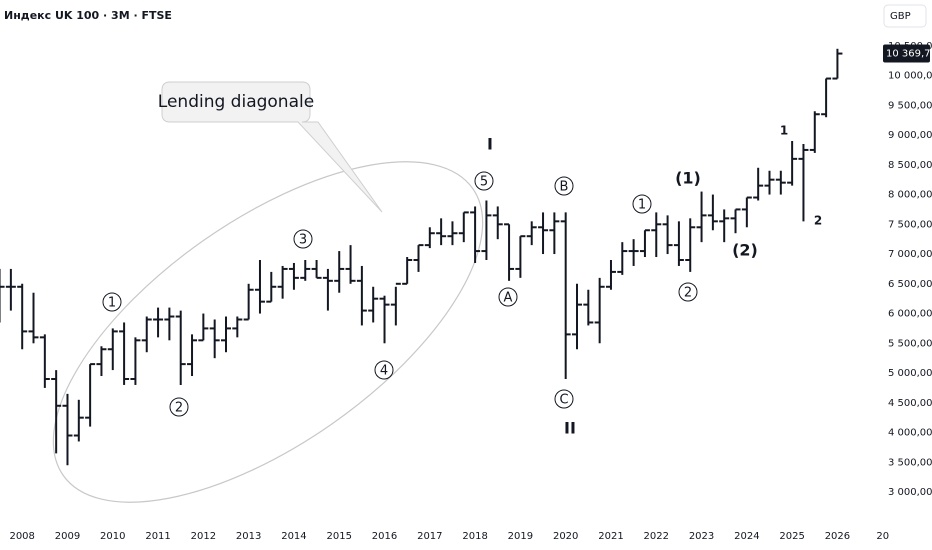  What do you see at coordinates (272, 147) in the screenshot?
I see `callout-box` at bounding box center [272, 147].